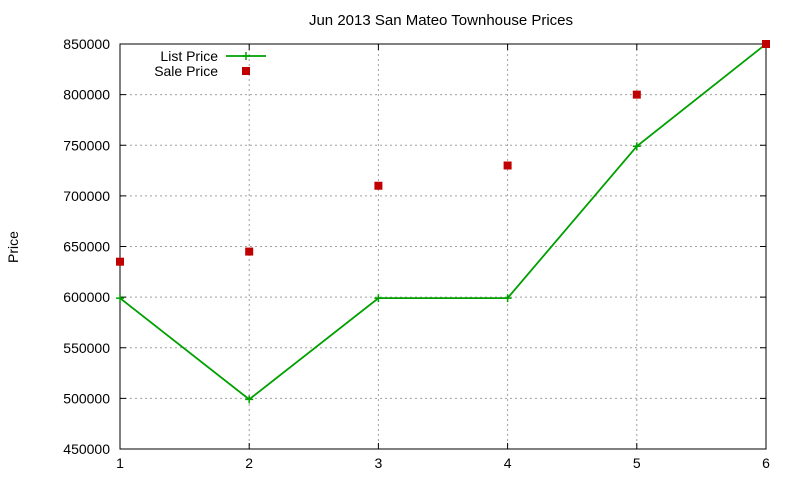 Image resolution: width=800 pixels, height=480 pixels. I want to click on y-tick-label: 700000, so click(86, 196).